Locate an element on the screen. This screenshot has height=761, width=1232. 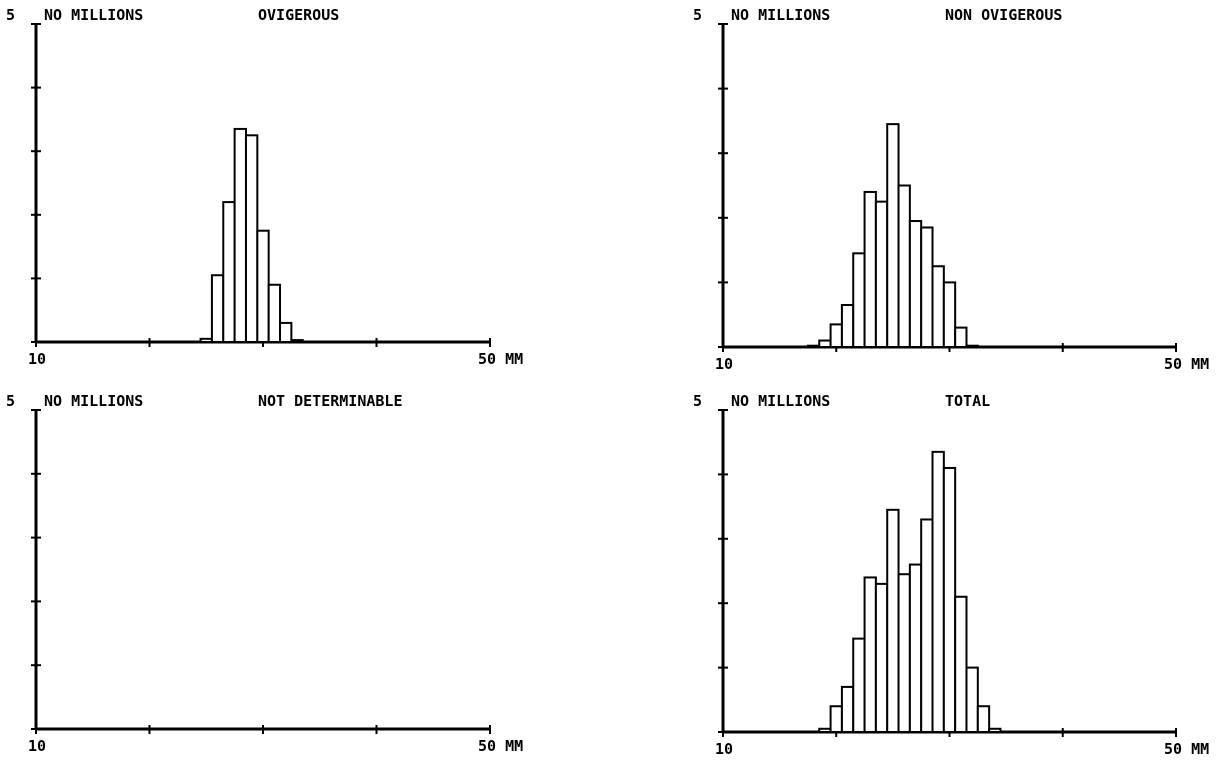
chart-title: OVIGEROUS is located at coordinates (298, 15).